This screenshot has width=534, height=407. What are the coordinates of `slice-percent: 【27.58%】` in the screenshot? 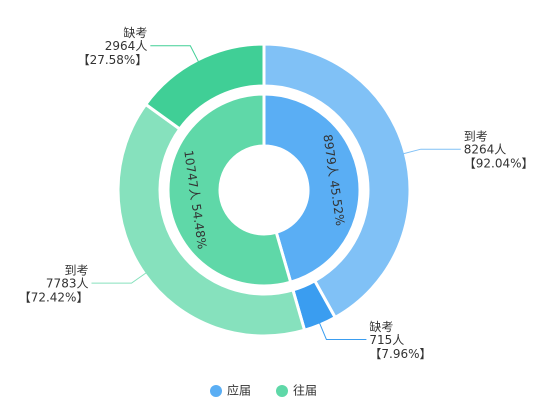 It's located at (113, 60).